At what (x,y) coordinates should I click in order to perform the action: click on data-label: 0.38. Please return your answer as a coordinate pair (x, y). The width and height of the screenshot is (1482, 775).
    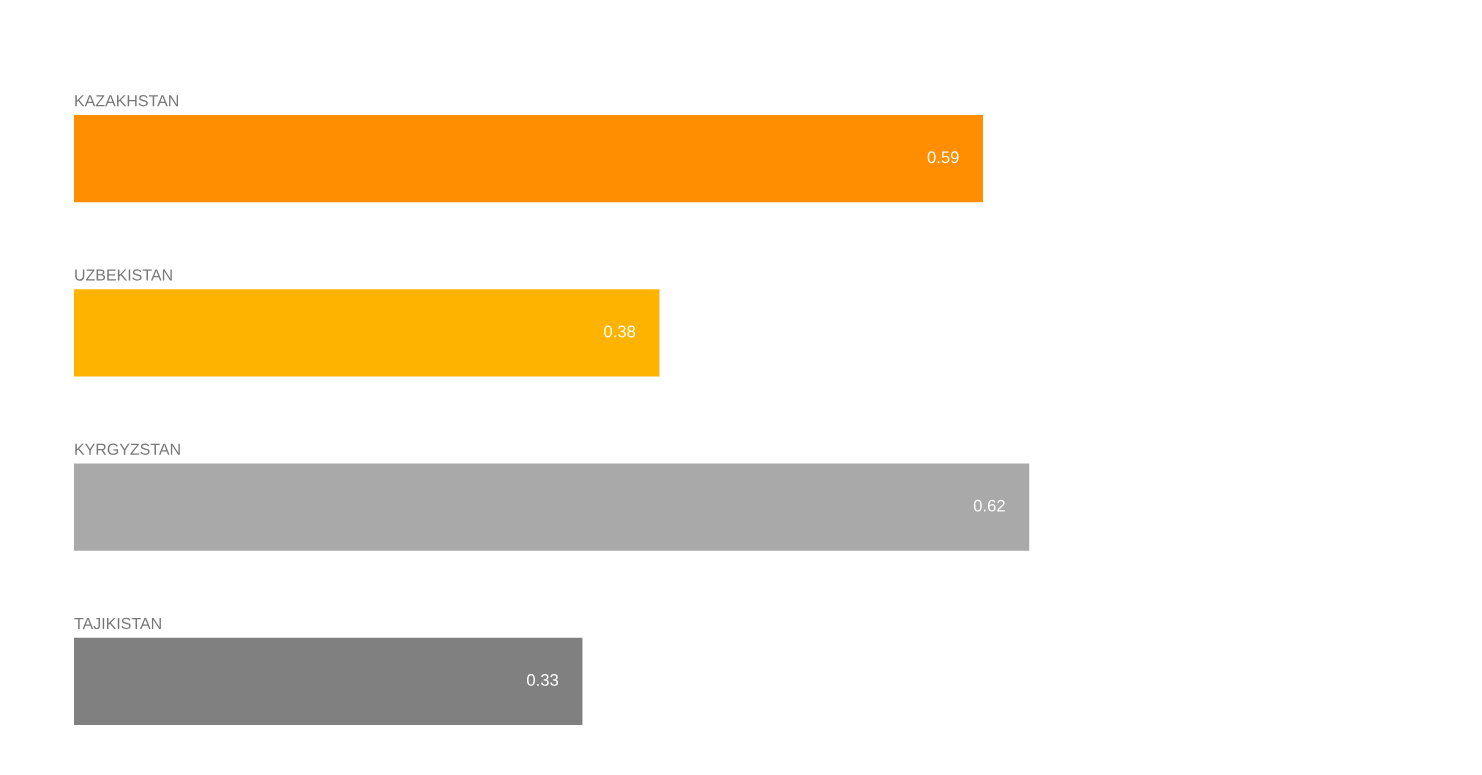
    Looking at the image, I should click on (620, 331).